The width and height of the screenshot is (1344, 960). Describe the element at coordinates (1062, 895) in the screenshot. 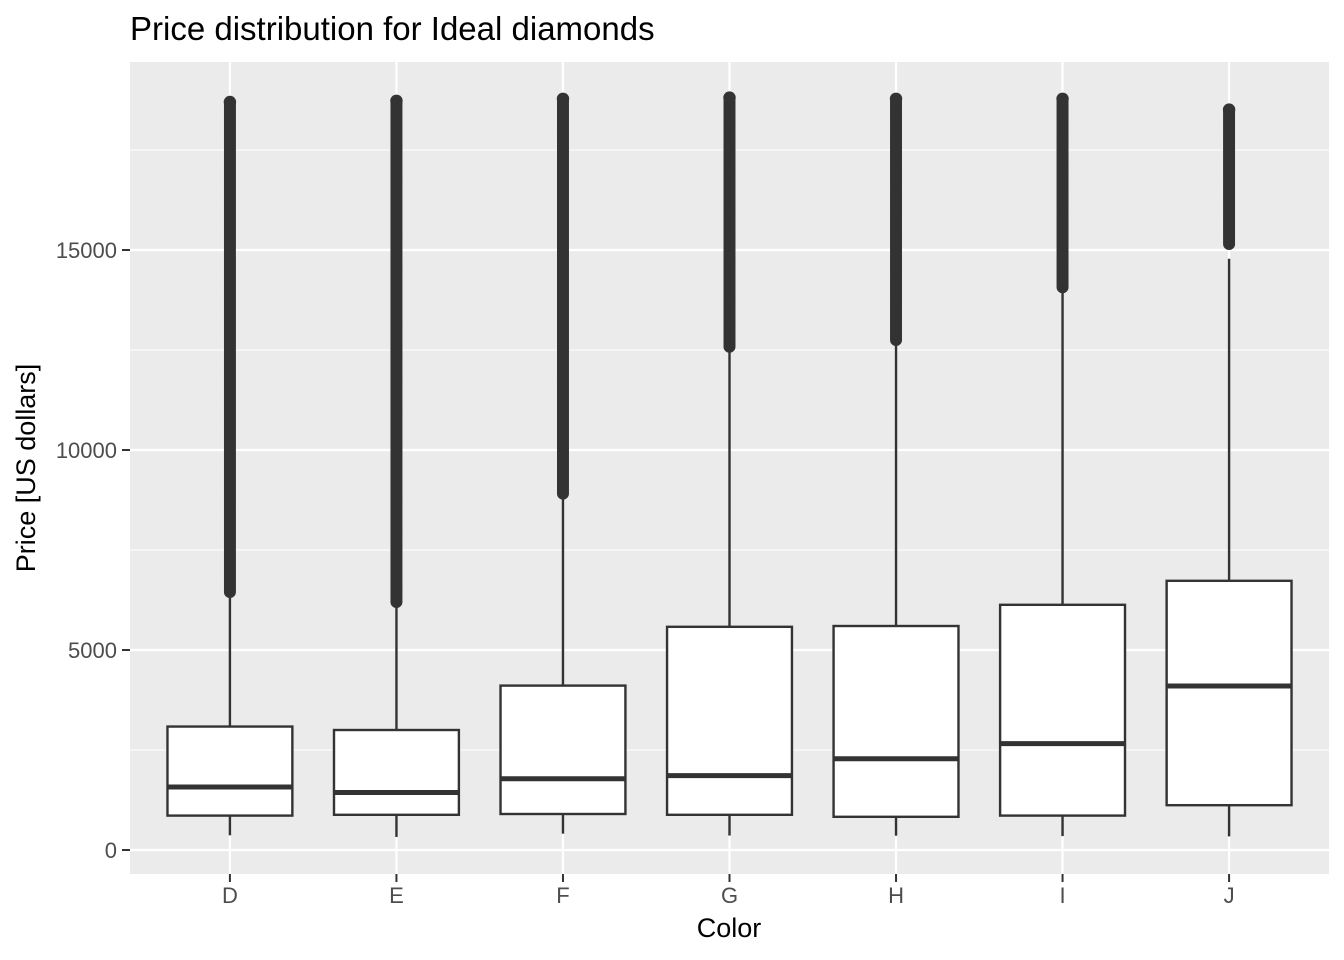

I see `x-tick-label: I` at that location.